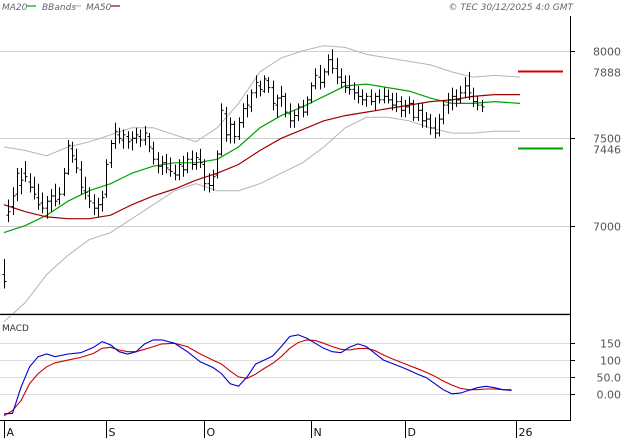 This screenshot has height=445, width=627. I want to click on x-tick-label: A, so click(11, 432).